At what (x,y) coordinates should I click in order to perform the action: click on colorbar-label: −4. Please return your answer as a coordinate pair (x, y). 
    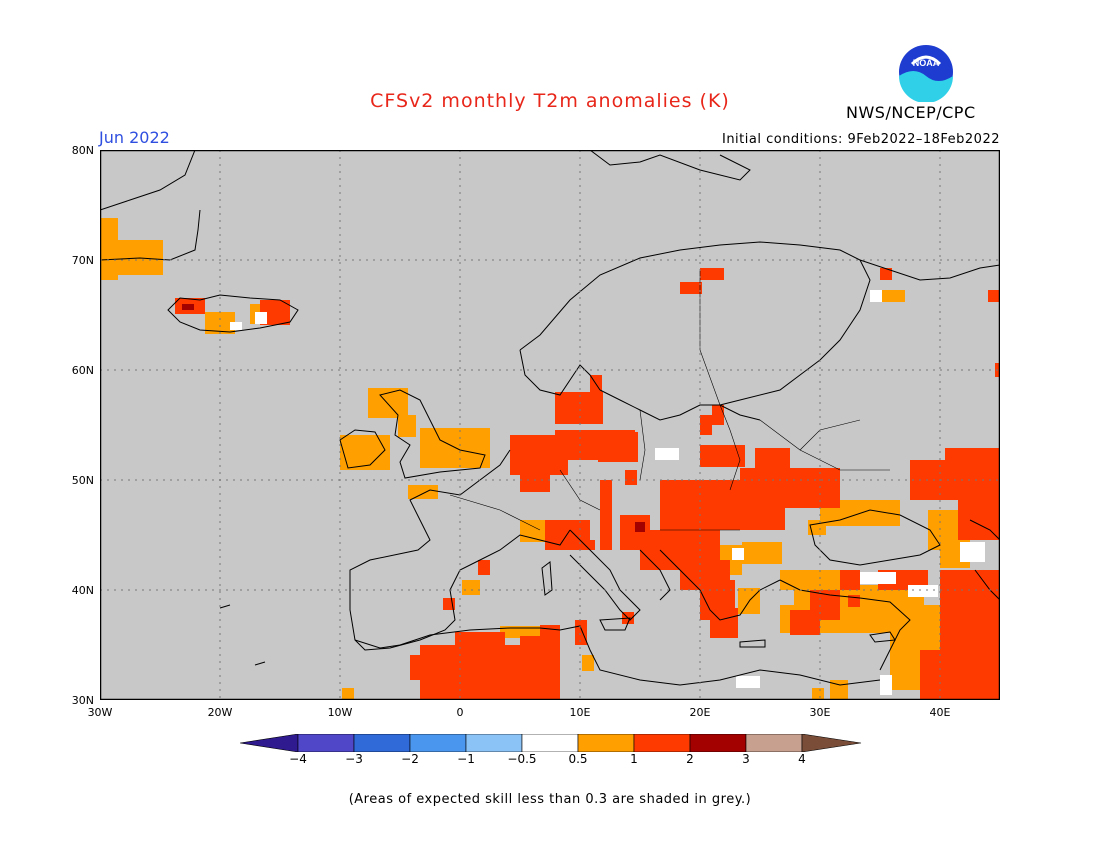
    Looking at the image, I should click on (298, 759).